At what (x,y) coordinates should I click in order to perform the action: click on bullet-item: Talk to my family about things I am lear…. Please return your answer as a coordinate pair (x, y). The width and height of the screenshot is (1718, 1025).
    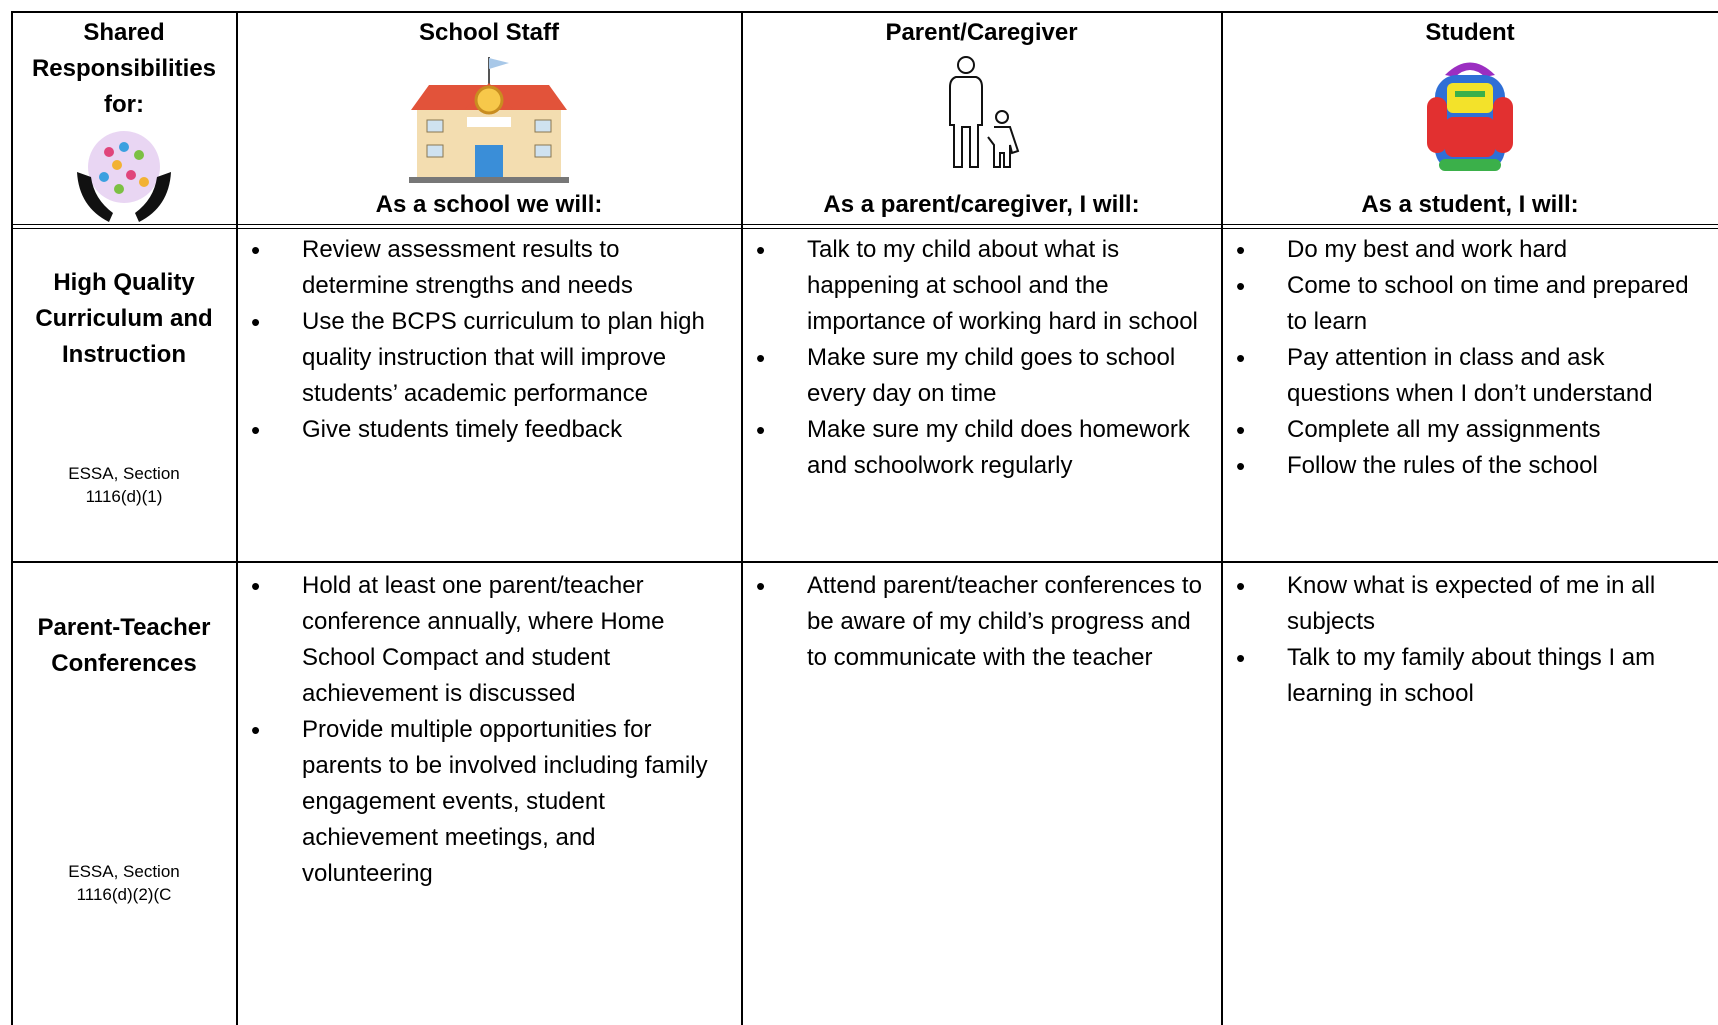
    Looking at the image, I should click on (1467, 676).